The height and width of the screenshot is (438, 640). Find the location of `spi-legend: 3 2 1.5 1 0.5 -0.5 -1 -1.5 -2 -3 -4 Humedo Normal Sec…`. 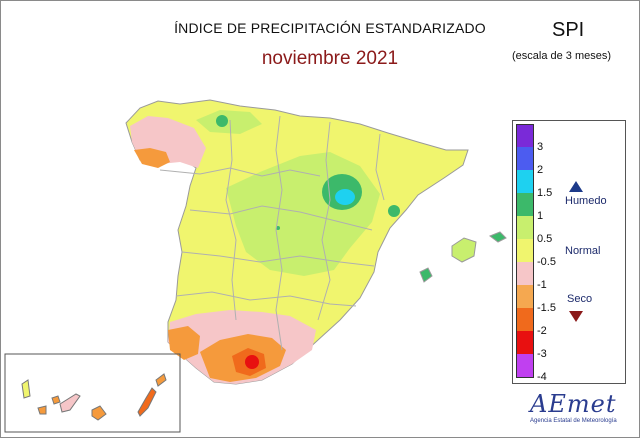

spi-legend: 3 2 1.5 1 0.5 -0.5 -1 -1.5 -2 -3 -4 Humedo Normal Sec… is located at coordinates (569, 252).